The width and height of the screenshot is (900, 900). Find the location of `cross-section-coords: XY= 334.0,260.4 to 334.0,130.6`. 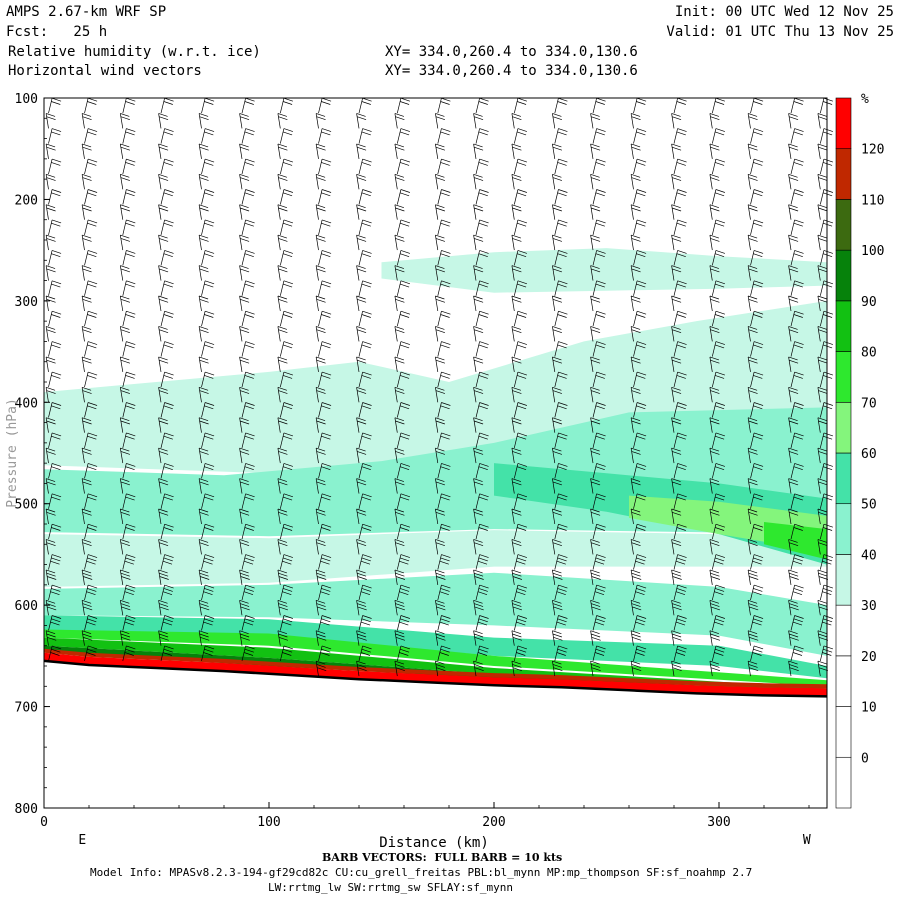

cross-section-coords: XY= 334.0,260.4 to 334.0,130.6 is located at coordinates (511, 52).